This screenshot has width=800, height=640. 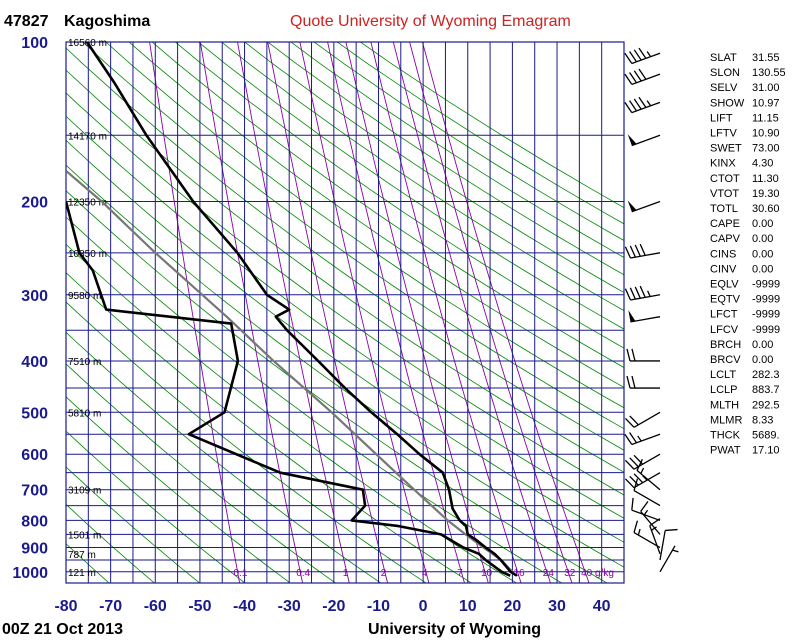 What do you see at coordinates (766, 375) in the screenshot?
I see `index-value: 282.3` at bounding box center [766, 375].